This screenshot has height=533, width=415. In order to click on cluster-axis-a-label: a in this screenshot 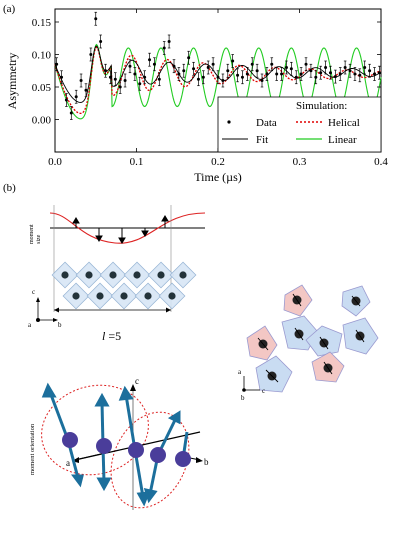, I will do `click(240, 372)`.